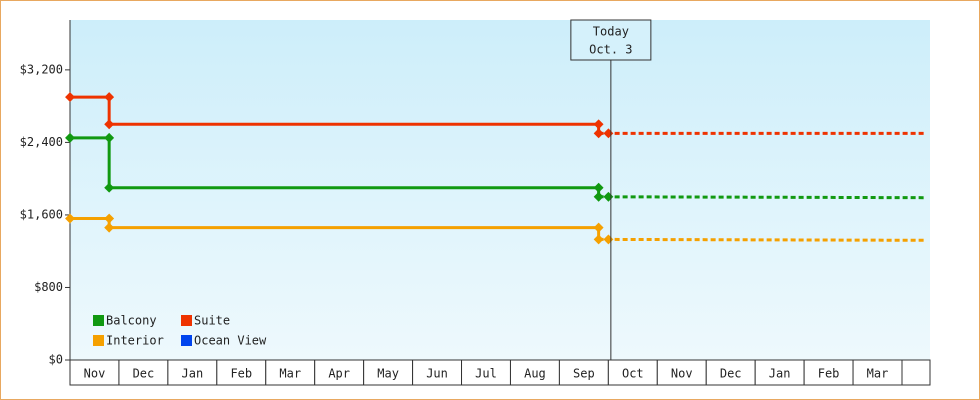 The width and height of the screenshot is (980, 400). What do you see at coordinates (48, 287) in the screenshot?
I see `y-tick-label: $800` at bounding box center [48, 287].